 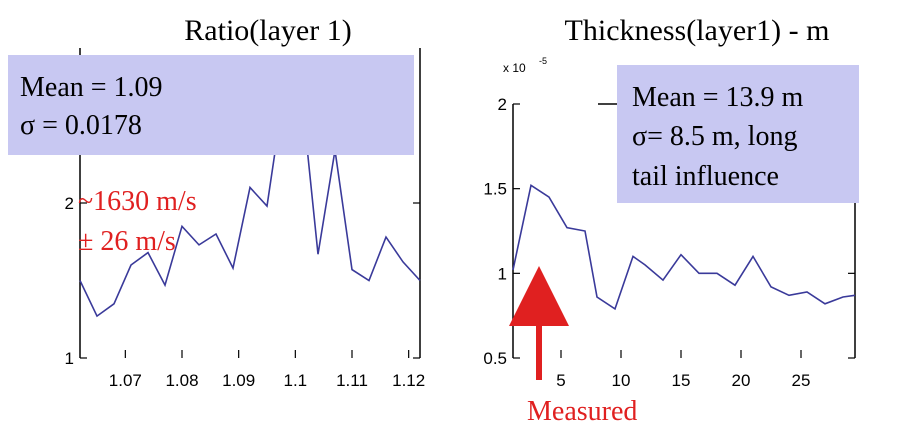 What do you see at coordinates (714, 136) in the screenshot?
I see `stats-sigma-thickness: σ= 8.5 m, long` at bounding box center [714, 136].